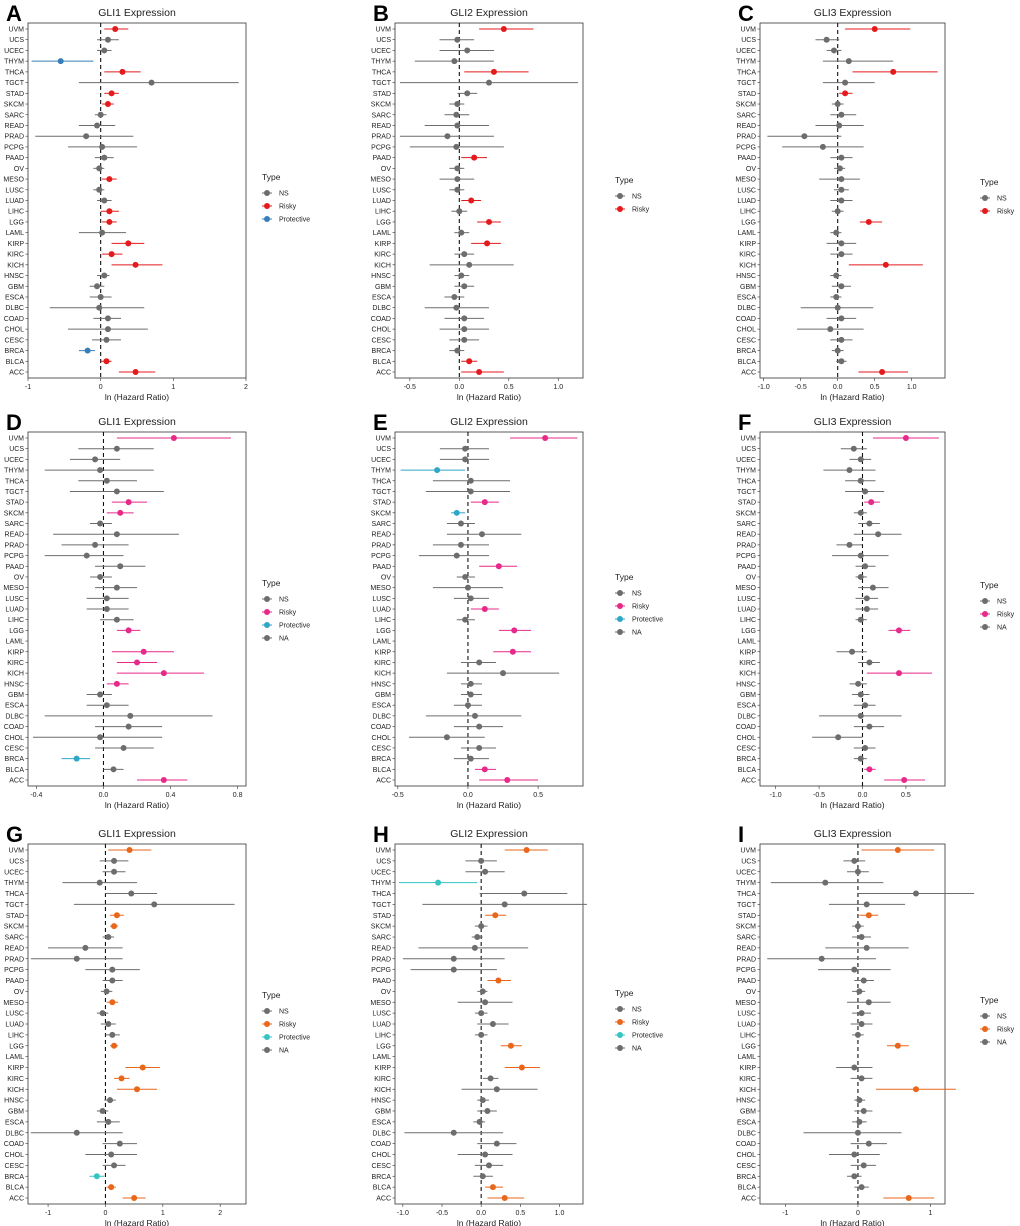 This screenshot has height=1226, width=1020. I want to click on category-label: BRCA, so click(747, 1177).